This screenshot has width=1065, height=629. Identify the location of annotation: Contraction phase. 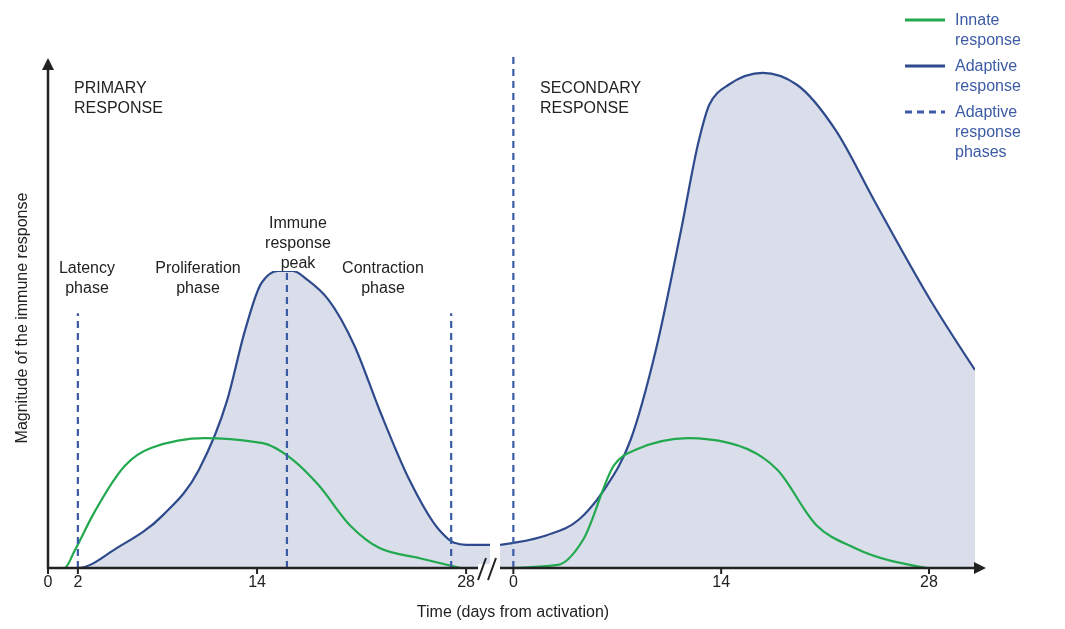
(383, 278).